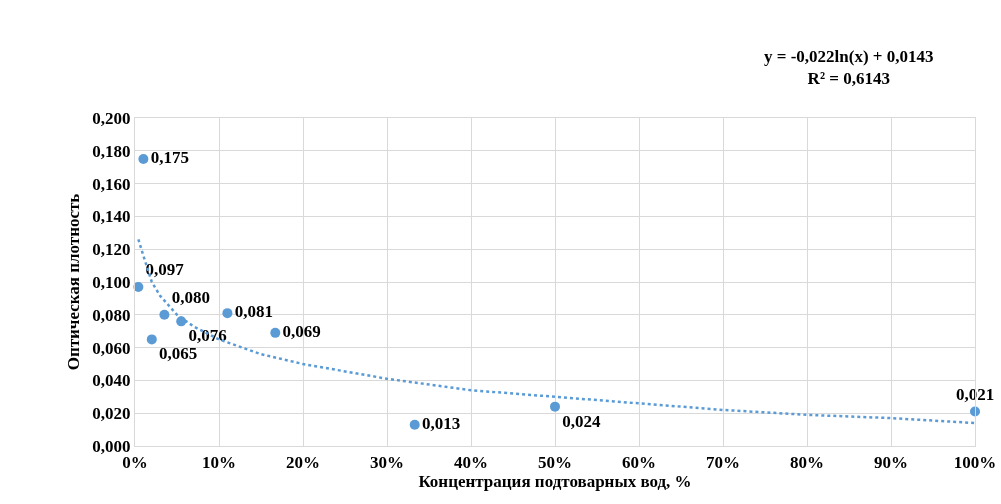  What do you see at coordinates (441, 423) in the screenshot?
I see `data-label: 0,013` at bounding box center [441, 423].